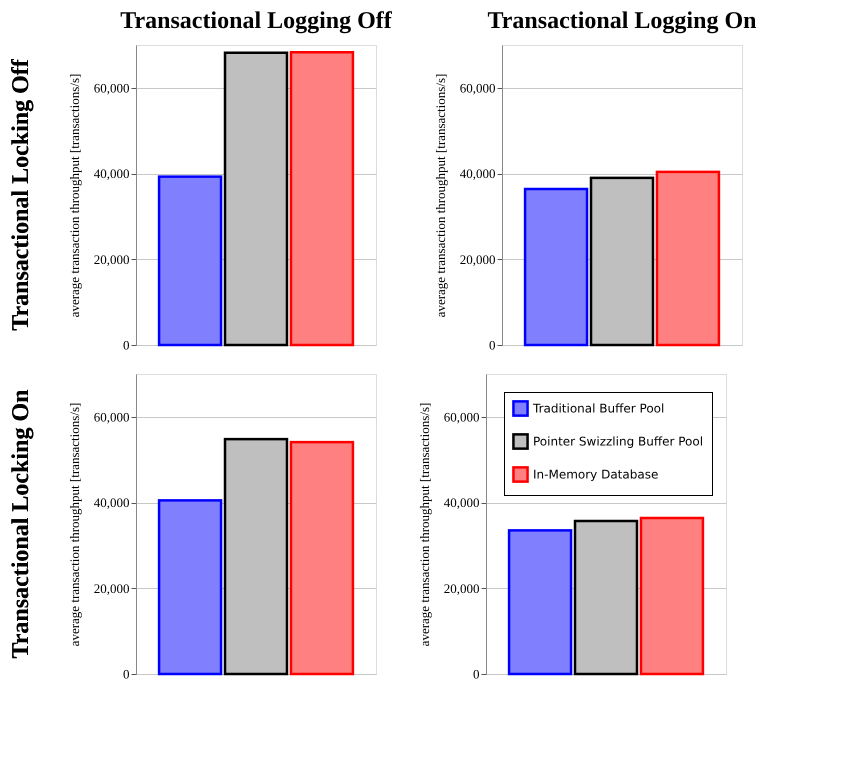 Image resolution: width=848 pixels, height=760 pixels. What do you see at coordinates (256, 21) in the screenshot?
I see `chart-title: Transactional Logging Off` at bounding box center [256, 21].